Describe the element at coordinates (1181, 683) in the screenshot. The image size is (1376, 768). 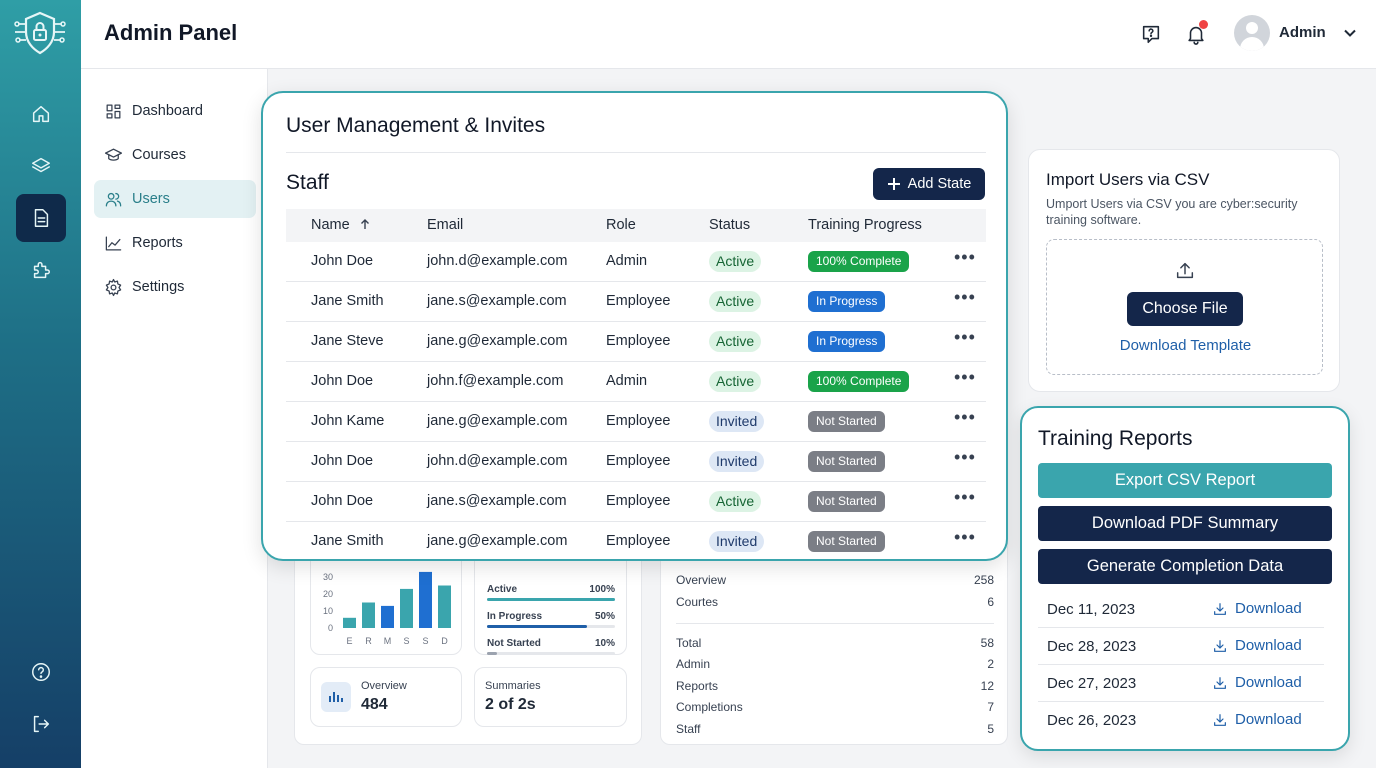
I see `report-row: Dec 27, 2023 Download` at that location.